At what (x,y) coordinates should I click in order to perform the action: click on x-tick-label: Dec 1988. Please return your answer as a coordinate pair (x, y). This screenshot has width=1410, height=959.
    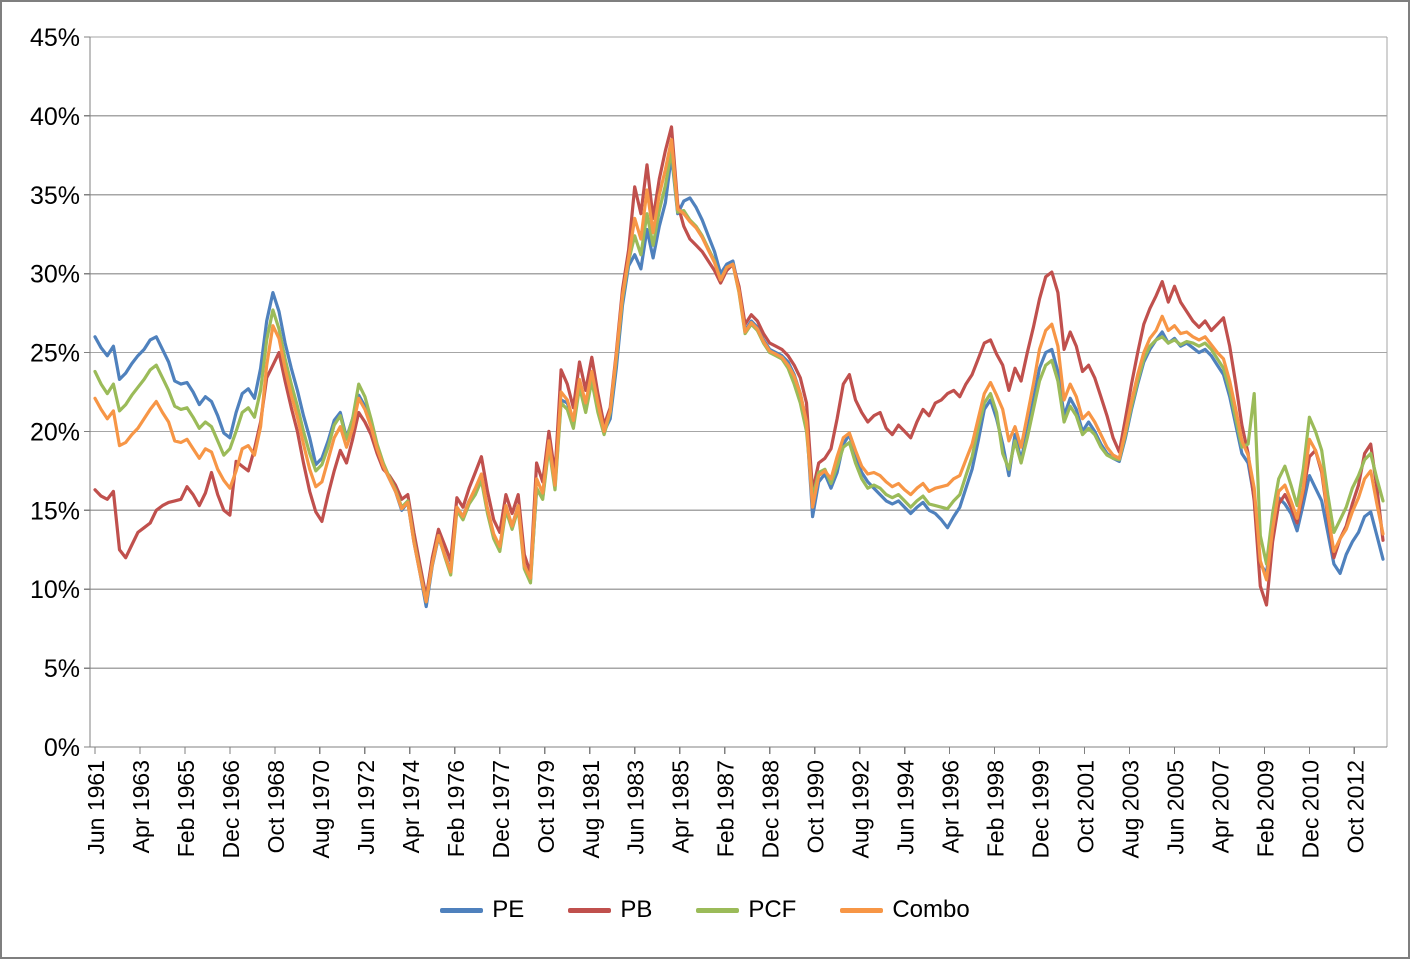
    Looking at the image, I should click on (771, 809).